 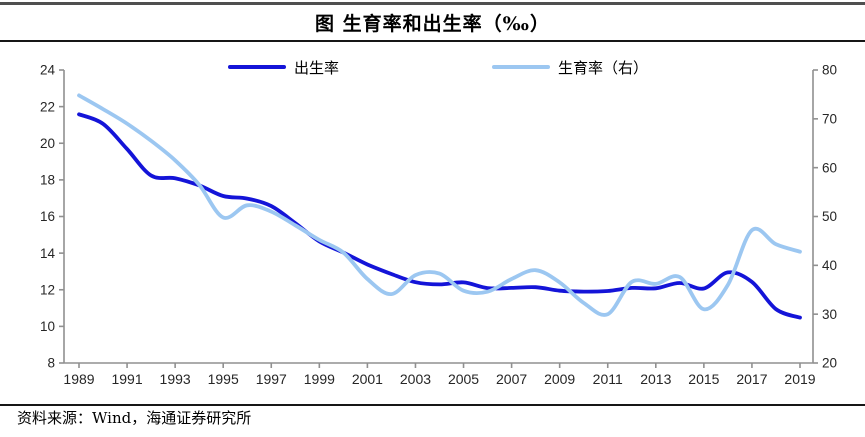 I want to click on legend-item-birth-rate: 出生率, so click(x=283, y=67).